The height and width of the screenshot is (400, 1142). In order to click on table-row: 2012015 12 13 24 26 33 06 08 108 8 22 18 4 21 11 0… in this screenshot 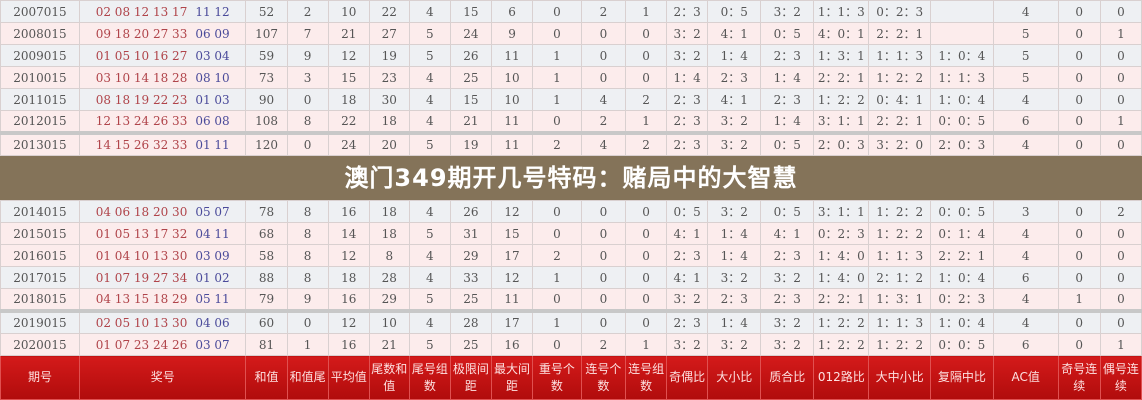, I will do `click(571, 122)`.